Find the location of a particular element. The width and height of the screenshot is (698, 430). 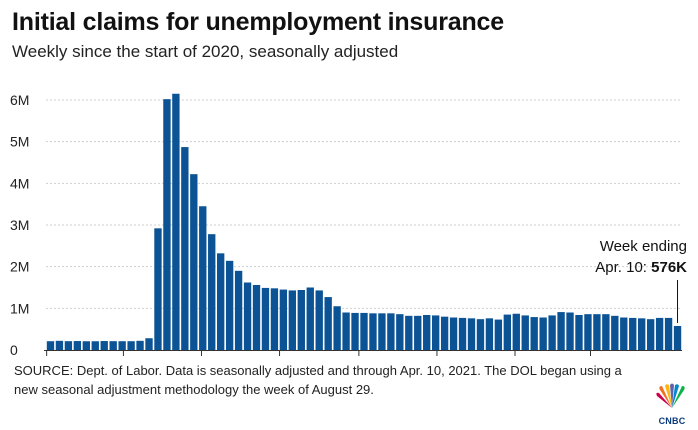

cnbc-logo: CNBC is located at coordinates (672, 404).